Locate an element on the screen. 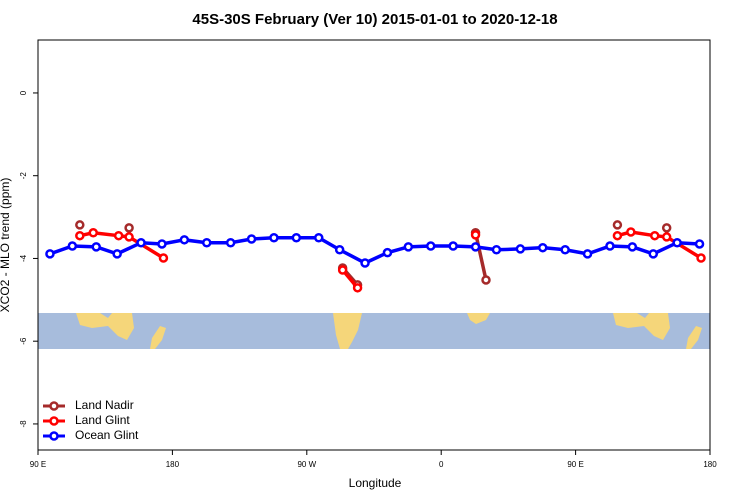 The height and width of the screenshot is (500, 750). y-tick-label: -6 is located at coordinates (23, 341).